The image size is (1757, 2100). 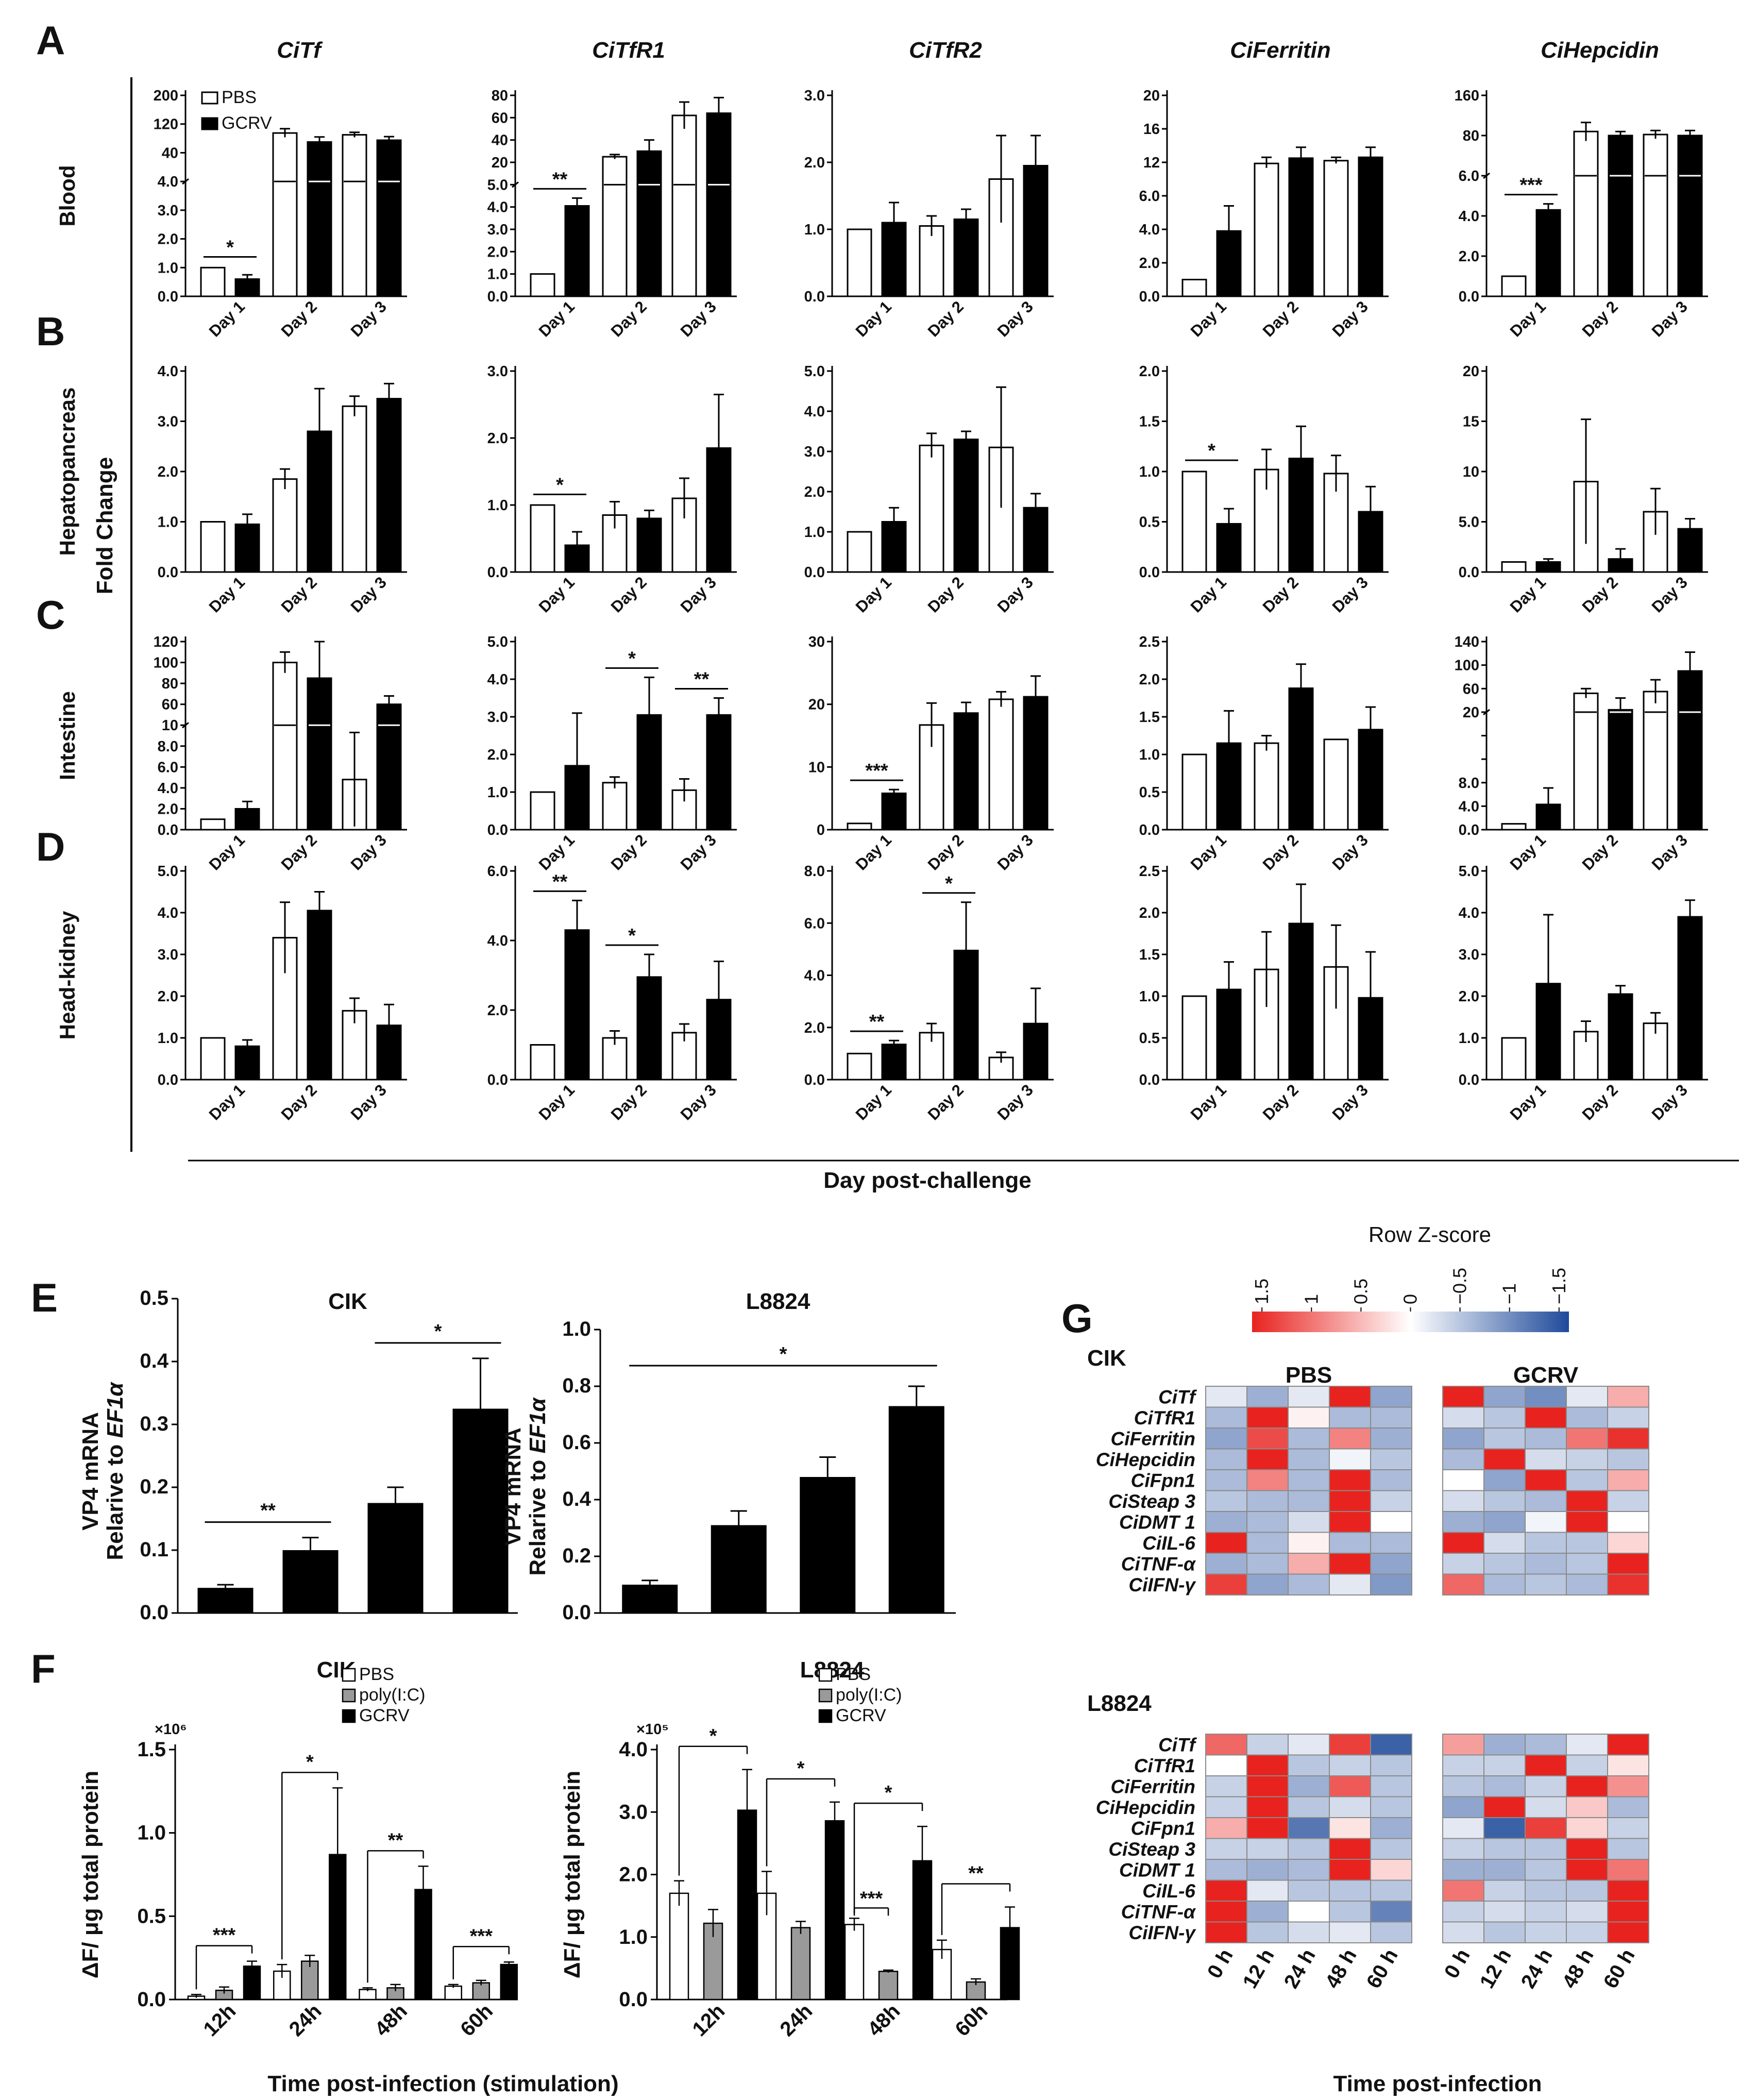 I want to click on y-multiplier: ×10⁵, so click(x=652, y=1730).